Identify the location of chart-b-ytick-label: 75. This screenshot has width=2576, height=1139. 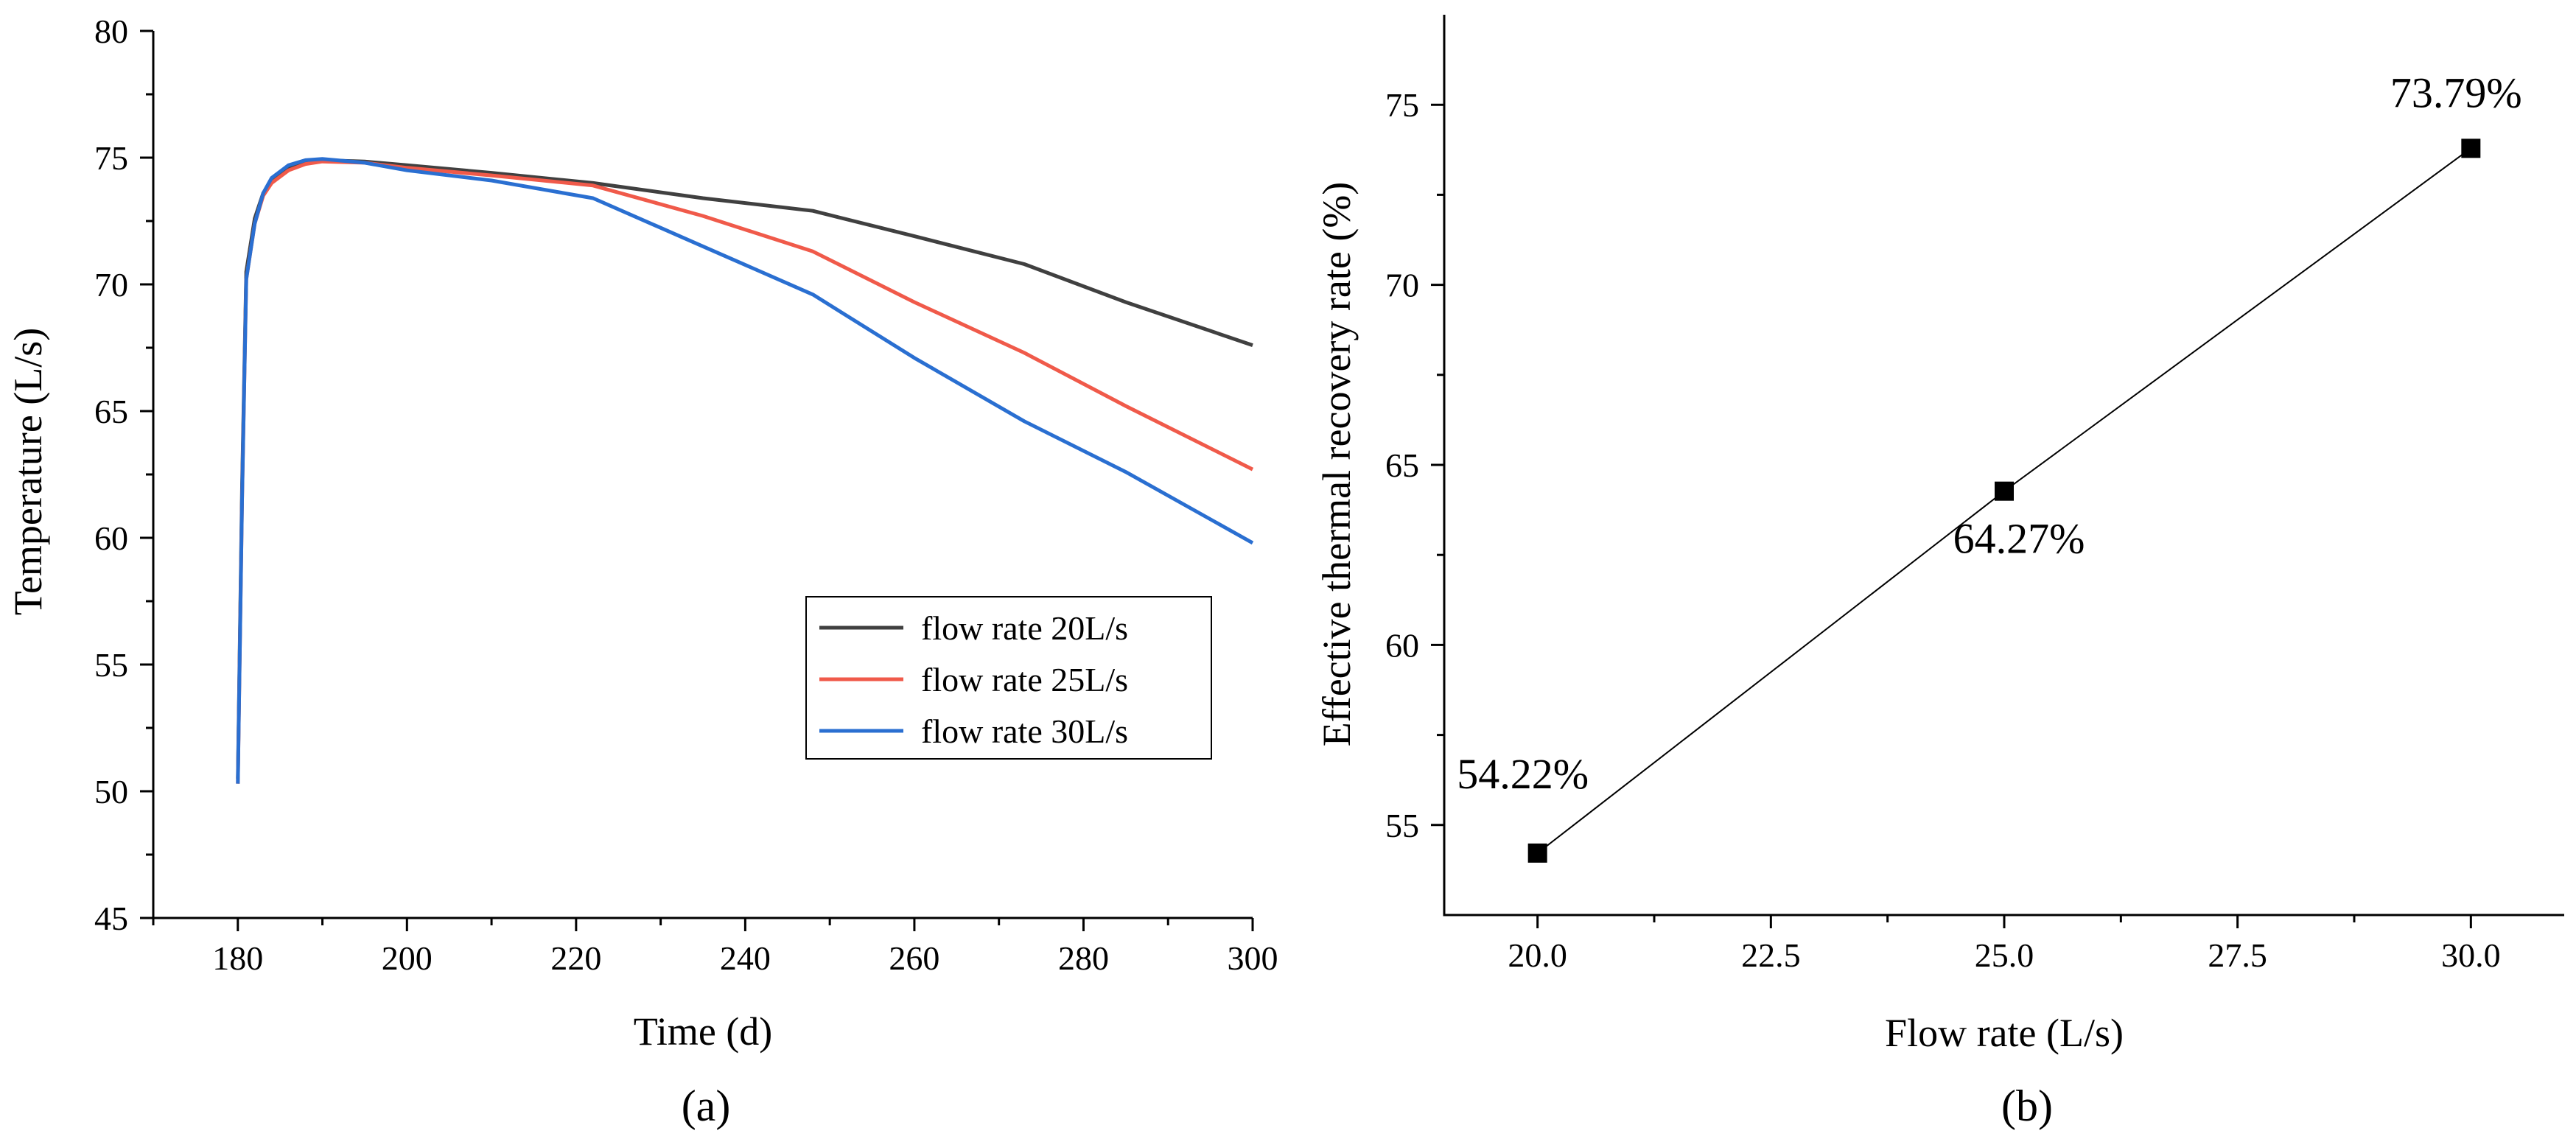
(1402, 105).